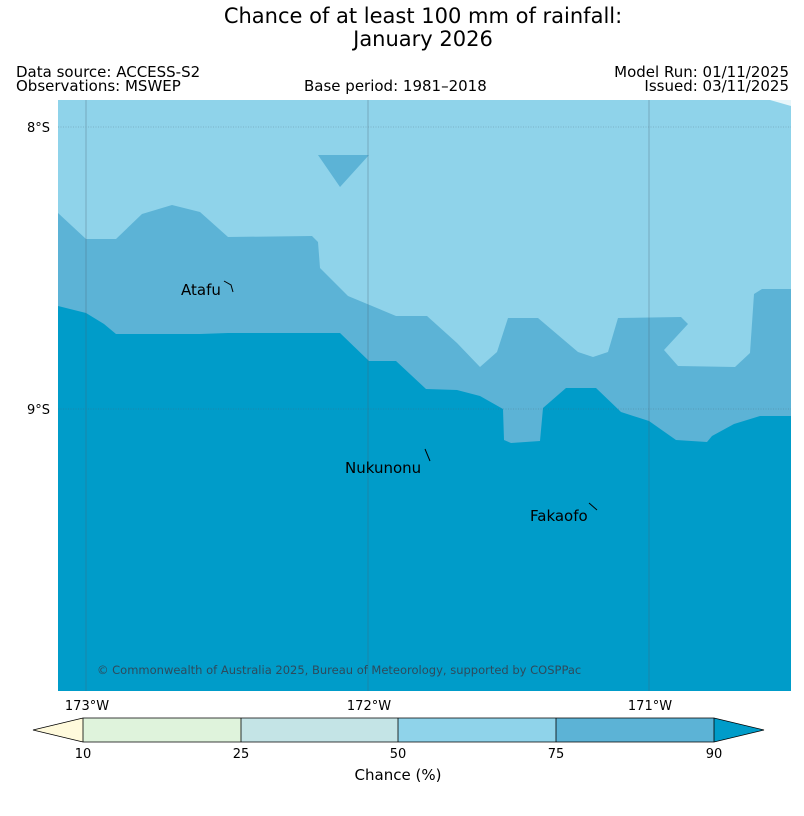 The height and width of the screenshot is (816, 804). I want to click on atafu-atoll-outline, so click(228, 286).